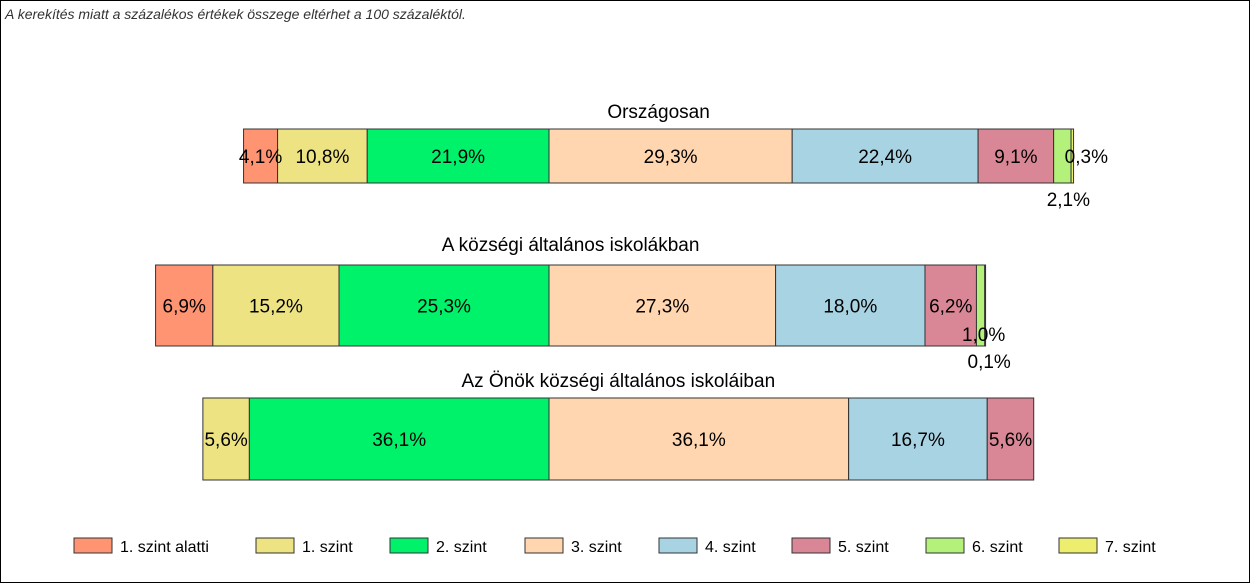  What do you see at coordinates (671, 157) in the screenshot?
I see `data-label: 29,3%` at bounding box center [671, 157].